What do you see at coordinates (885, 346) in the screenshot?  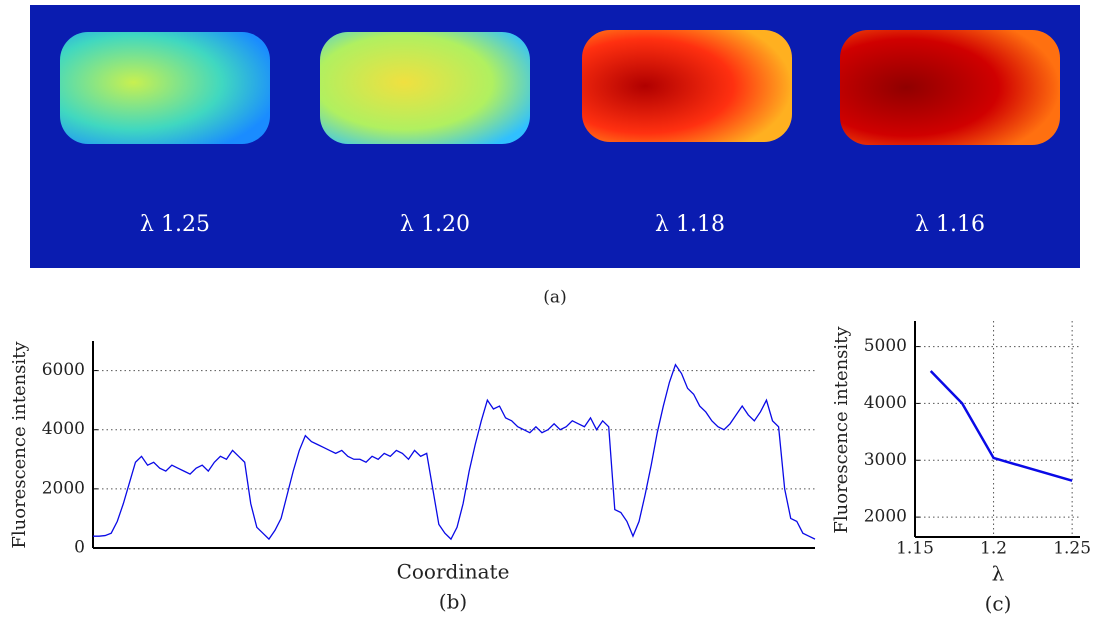 I see `y-tick-label: 5000` at bounding box center [885, 346].